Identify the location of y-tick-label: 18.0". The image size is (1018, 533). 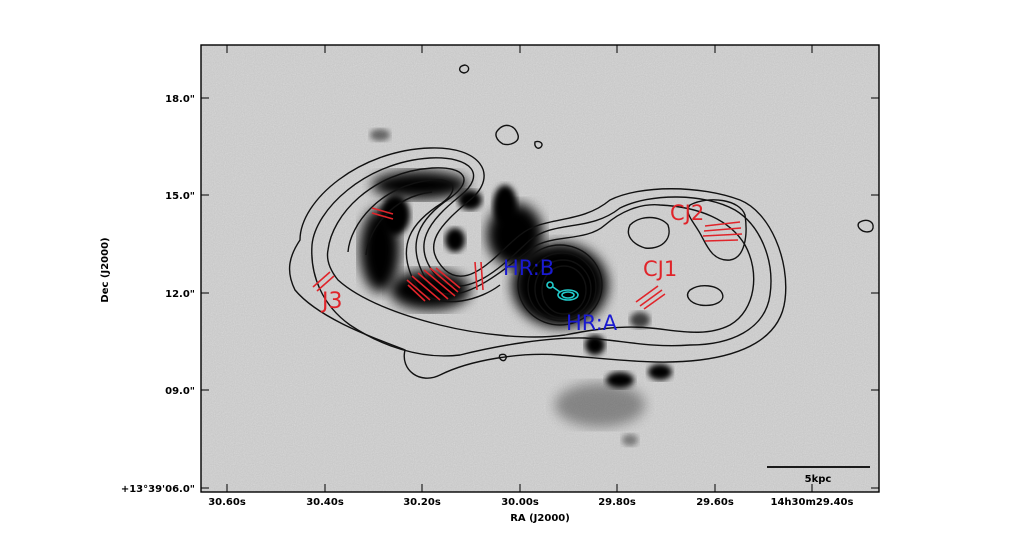
(180, 99).